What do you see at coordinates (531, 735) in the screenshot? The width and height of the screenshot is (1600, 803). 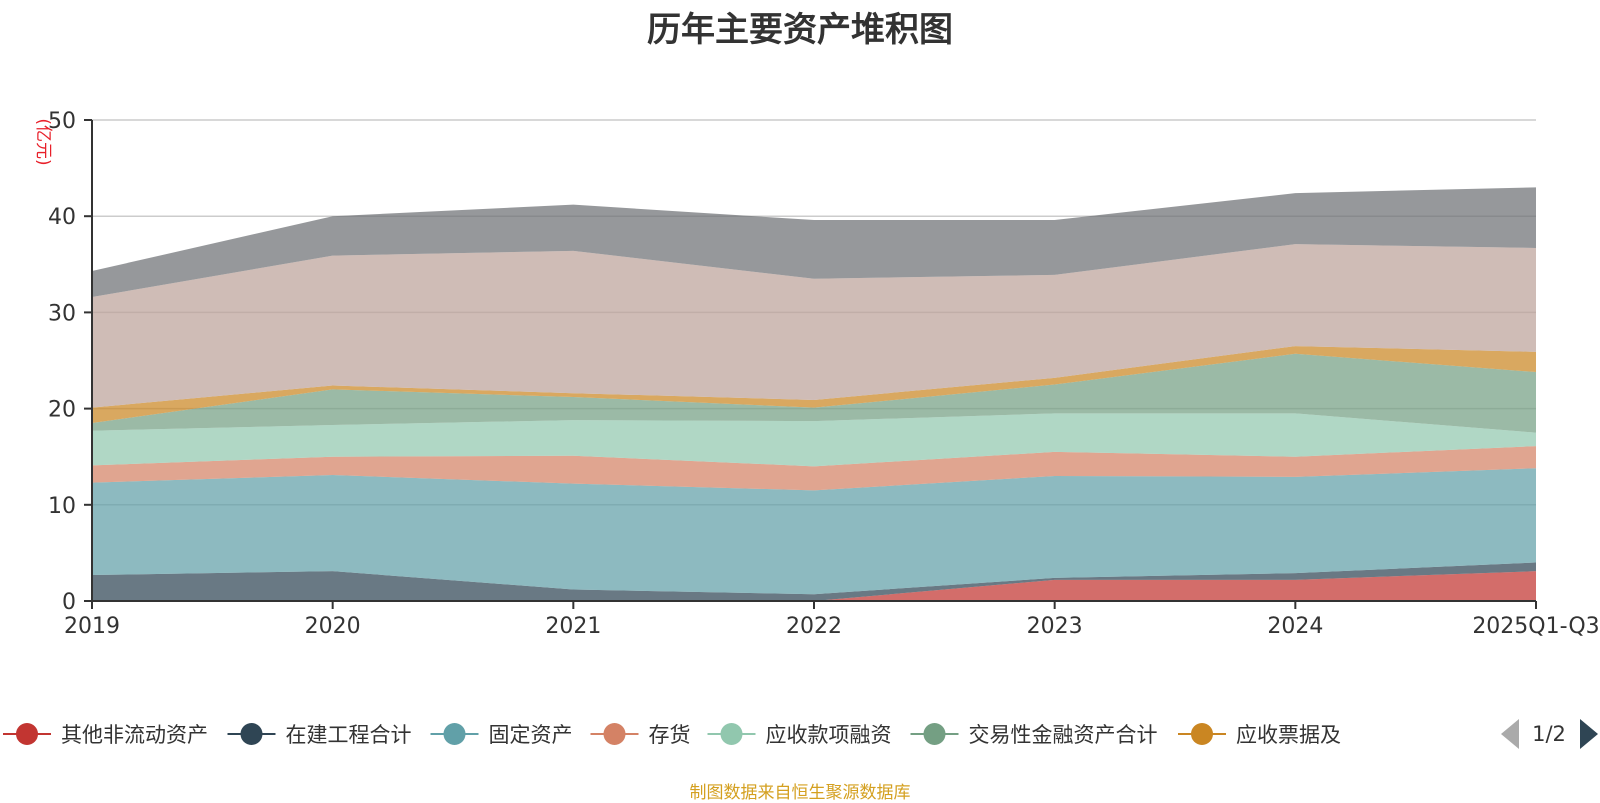 I see `legend-label: 固定资产` at bounding box center [531, 735].